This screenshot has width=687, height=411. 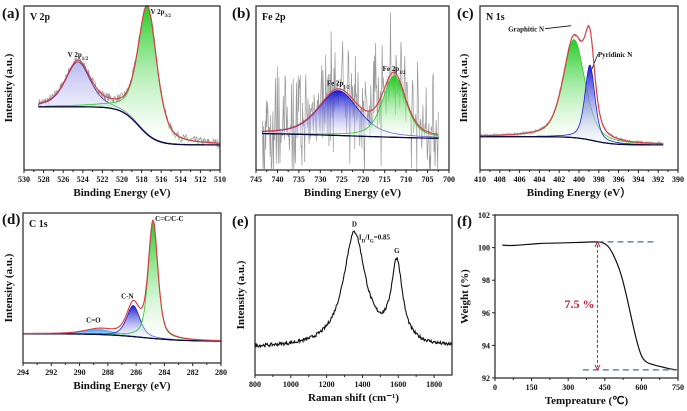 What do you see at coordinates (80, 372) in the screenshot?
I see `x-tick-label: 290` at bounding box center [80, 372].